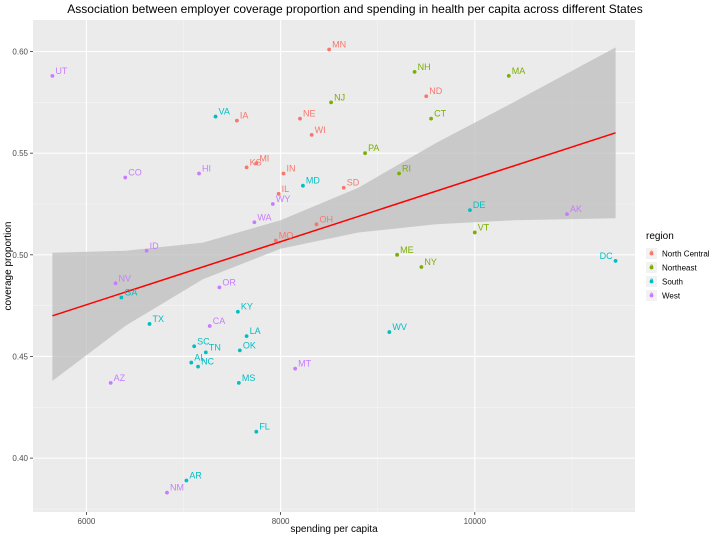  What do you see at coordinates (146, 250) in the screenshot?
I see `data-point-id` at bounding box center [146, 250].